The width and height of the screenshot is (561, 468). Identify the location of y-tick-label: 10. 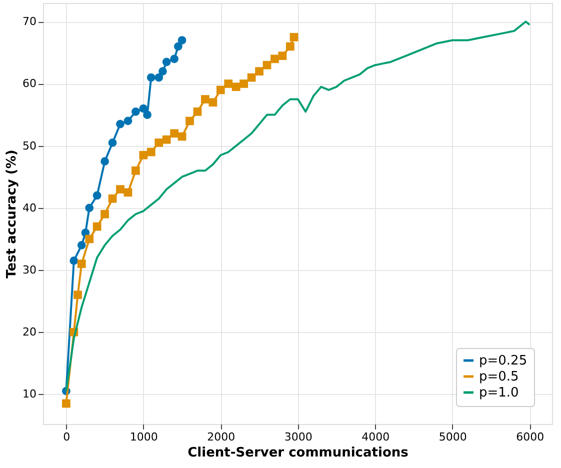
(29, 394).